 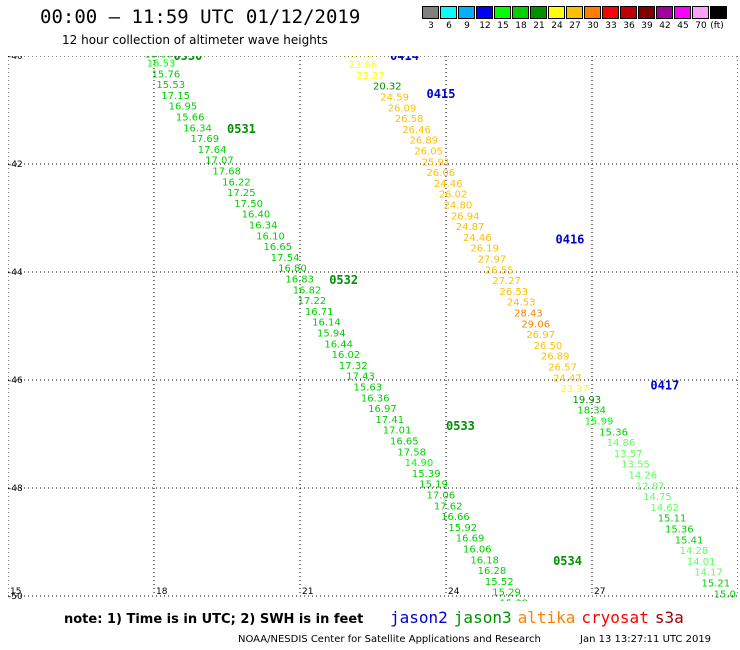 I want to click on colorbar-label: 12, so click(x=485, y=26).